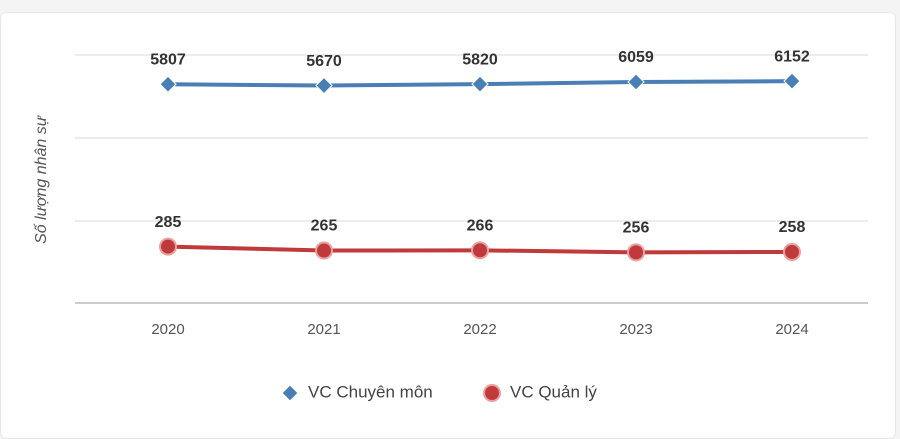 The image size is (900, 439). I want to click on x-tick-label: 2022, so click(479, 329).